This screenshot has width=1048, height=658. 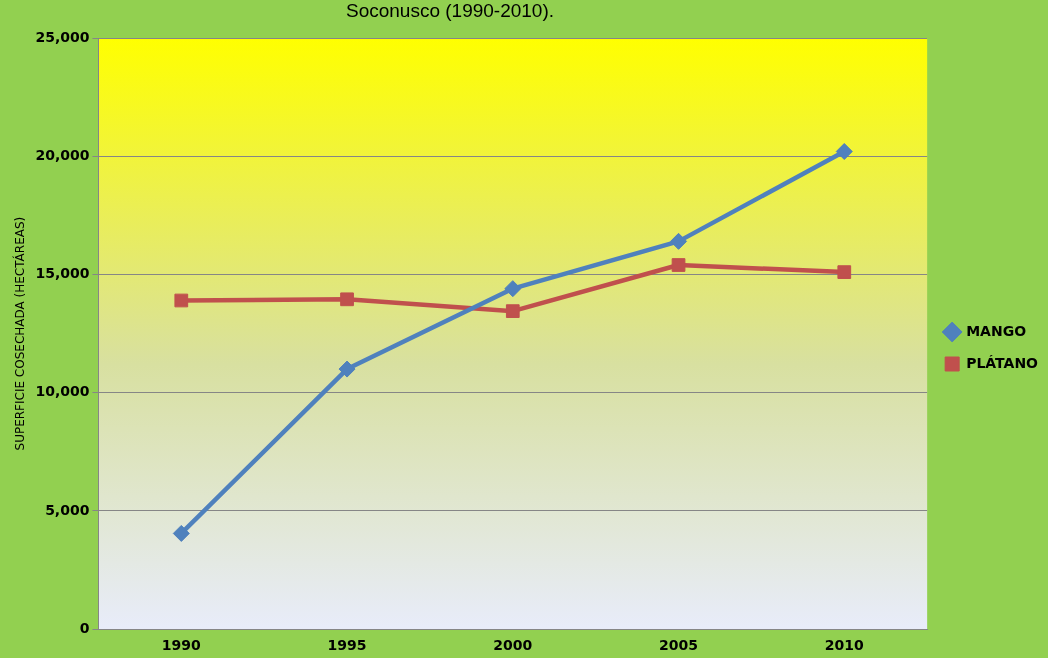 What do you see at coordinates (181, 645) in the screenshot?
I see `x-tick-label: 1990` at bounding box center [181, 645].